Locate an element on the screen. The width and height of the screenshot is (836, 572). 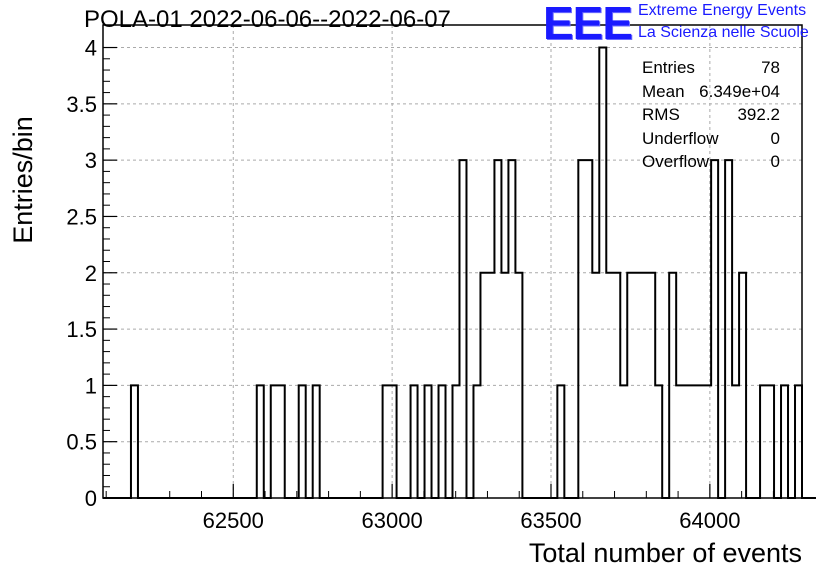
stat-row-overflow: Overflow 0 is located at coordinates (711, 164).